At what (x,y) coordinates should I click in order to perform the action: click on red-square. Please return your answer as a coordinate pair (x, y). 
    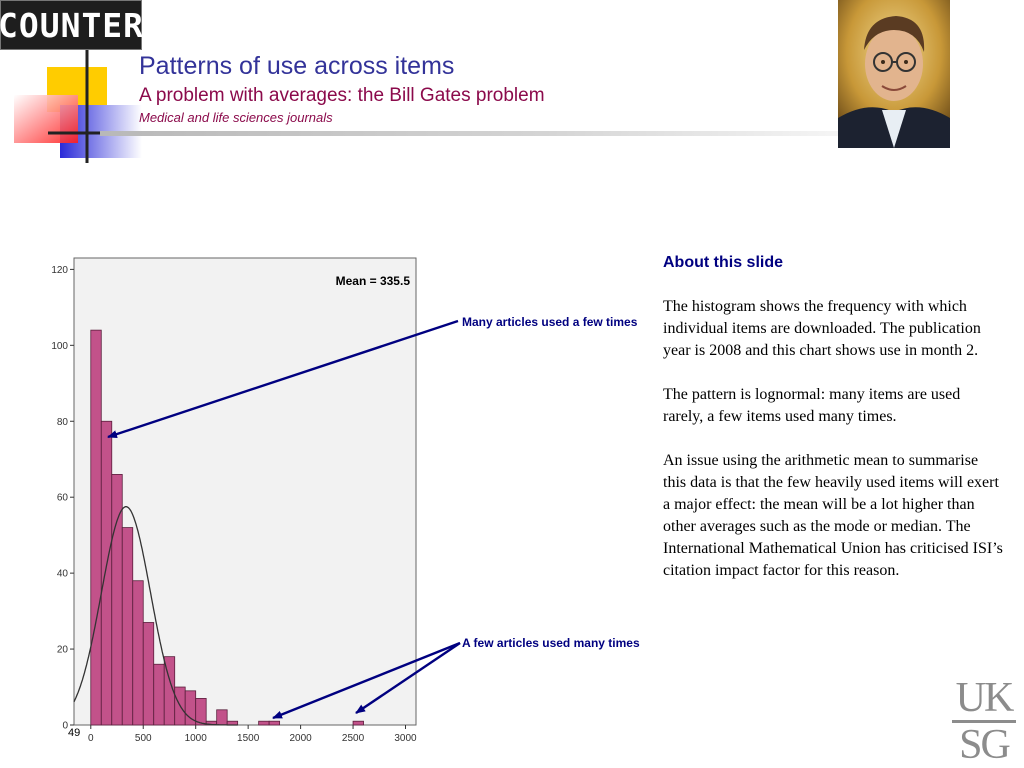
    Looking at the image, I should click on (46, 119).